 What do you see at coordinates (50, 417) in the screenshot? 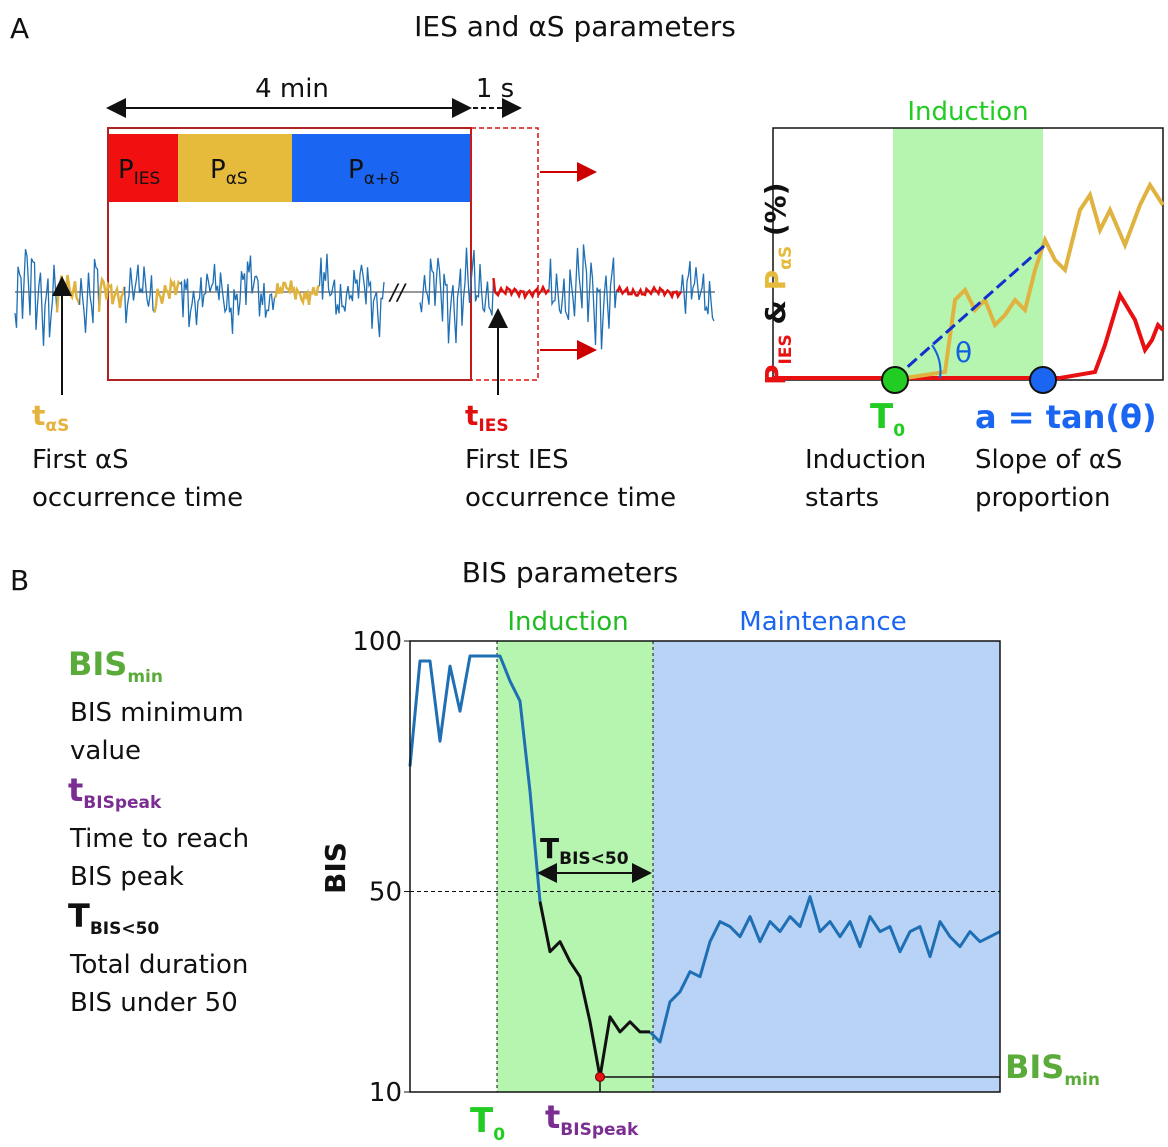
I see `label: tαS` at bounding box center [50, 417].